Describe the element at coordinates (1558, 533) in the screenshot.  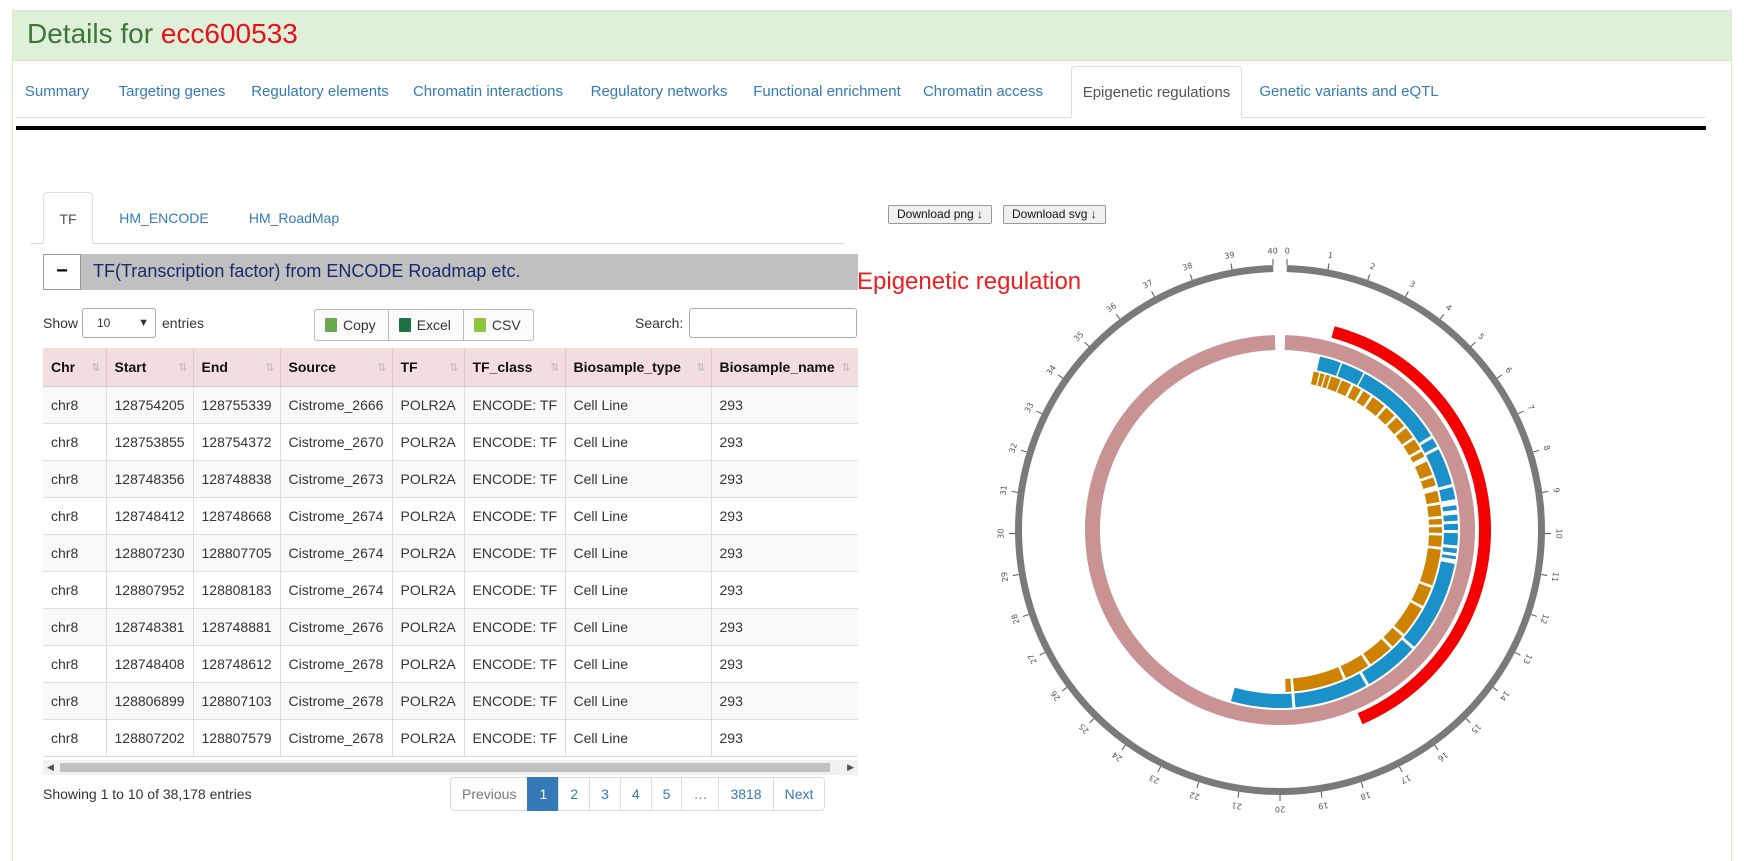
I see `tick-label: 10` at that location.